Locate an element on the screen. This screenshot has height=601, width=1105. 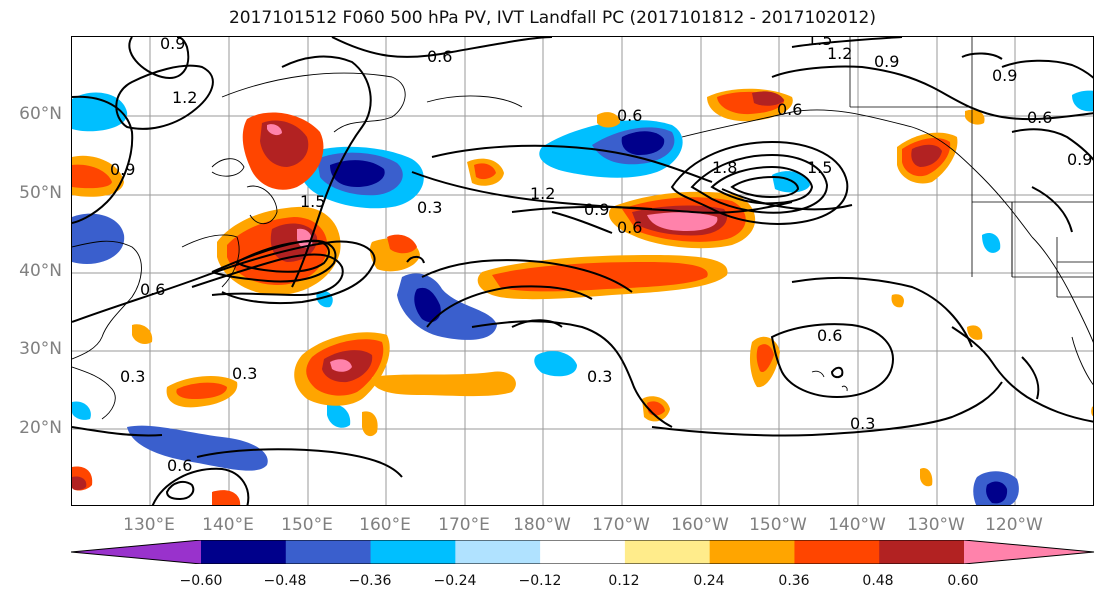
lon-label: 150°W is located at coordinates (778, 525).